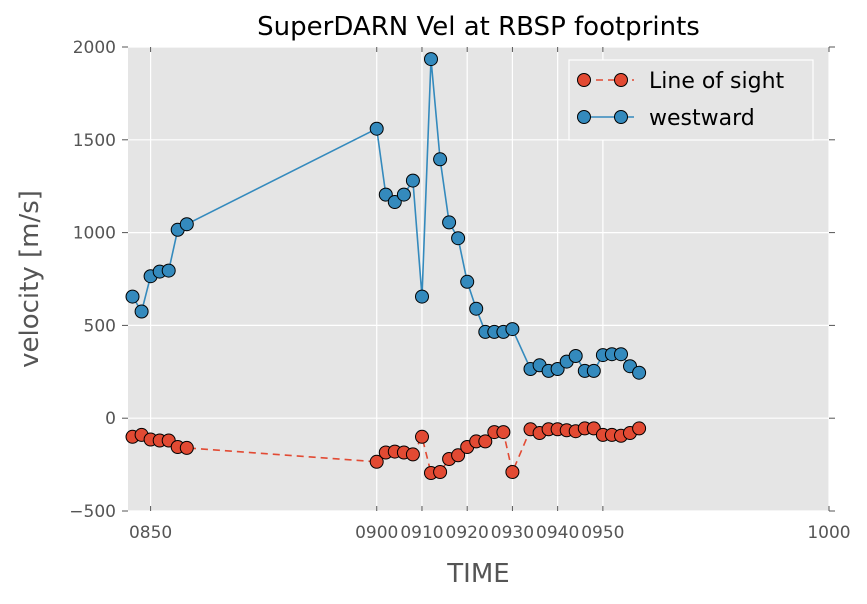 The width and height of the screenshot is (867, 604). I want to click on legend-item: westward, so click(666, 118).